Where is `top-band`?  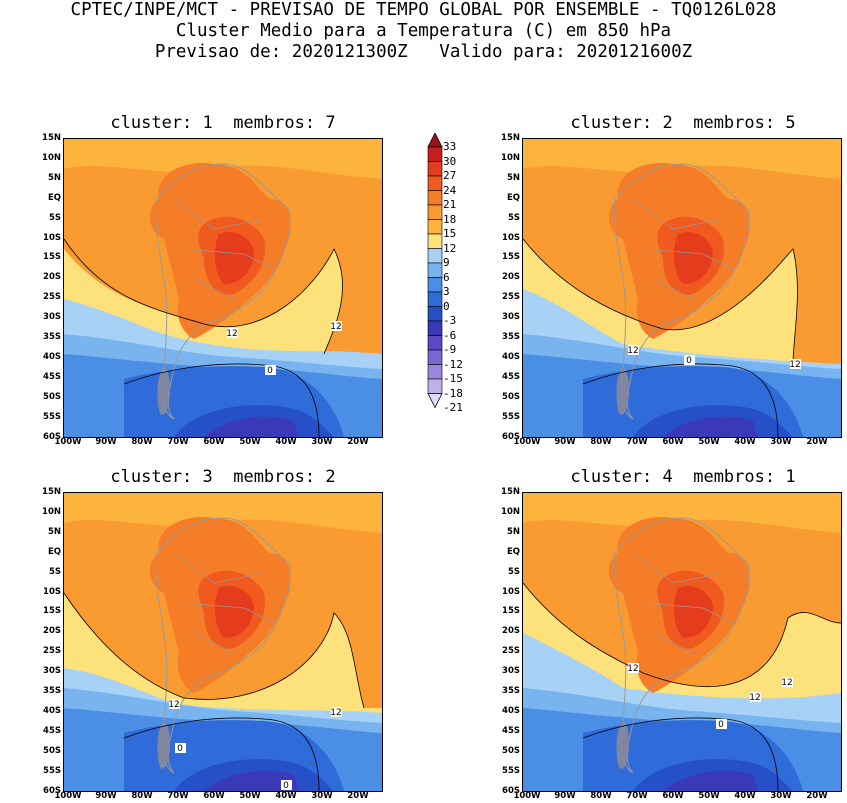 top-band is located at coordinates (223, 513).